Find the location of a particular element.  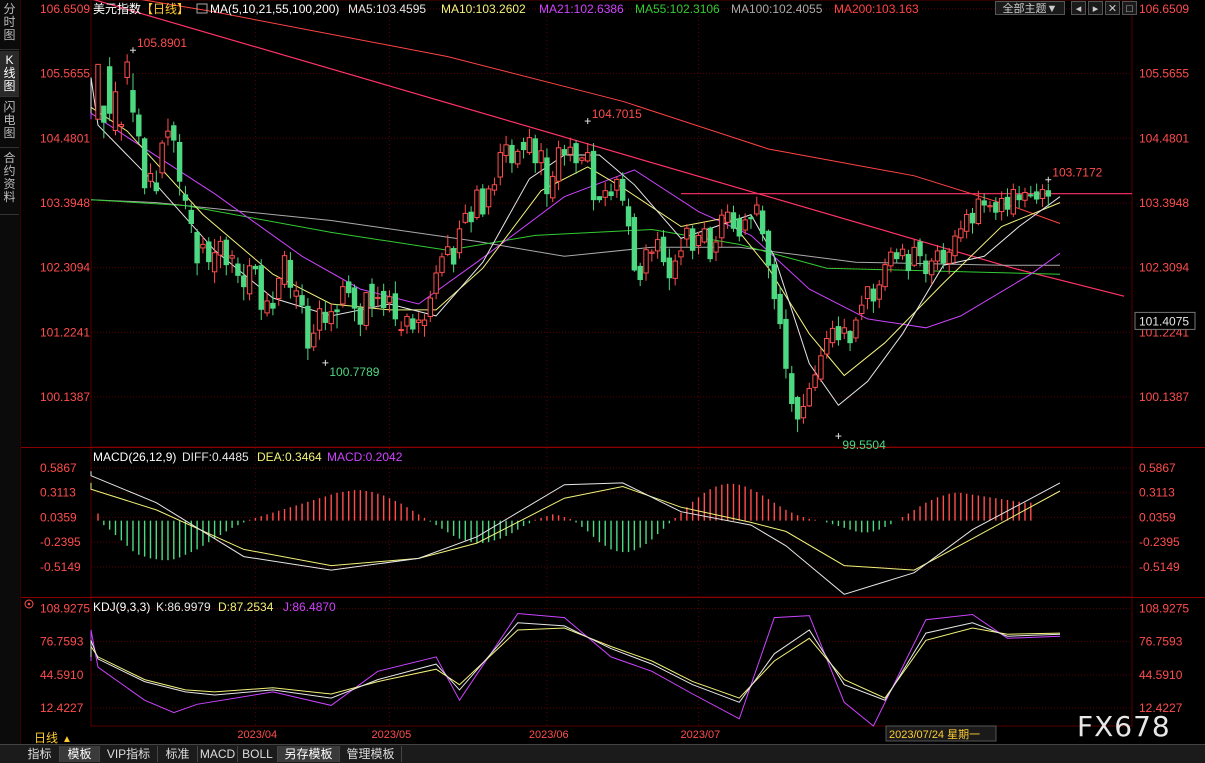

kdj-y-tick-right: 76.7593 is located at coordinates (1161, 642).